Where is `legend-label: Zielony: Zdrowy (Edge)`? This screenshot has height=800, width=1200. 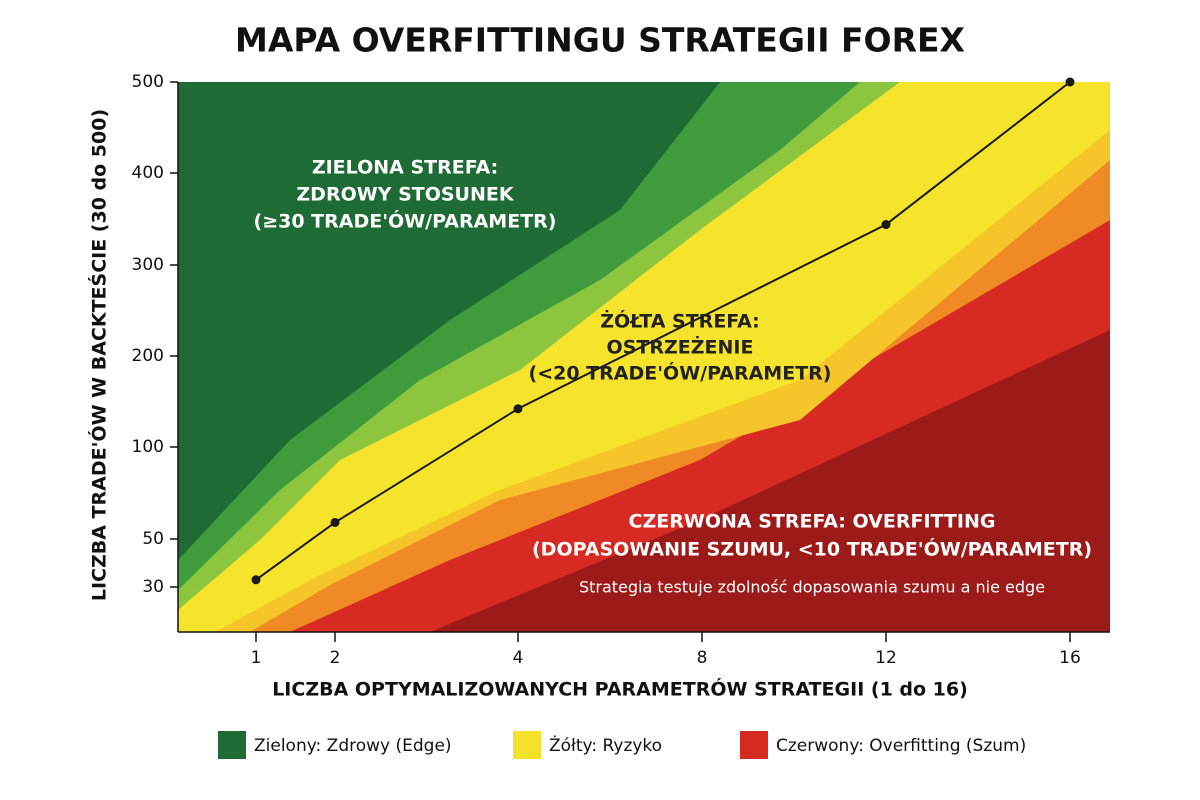 legend-label: Zielony: Zdrowy (Edge) is located at coordinates (353, 746).